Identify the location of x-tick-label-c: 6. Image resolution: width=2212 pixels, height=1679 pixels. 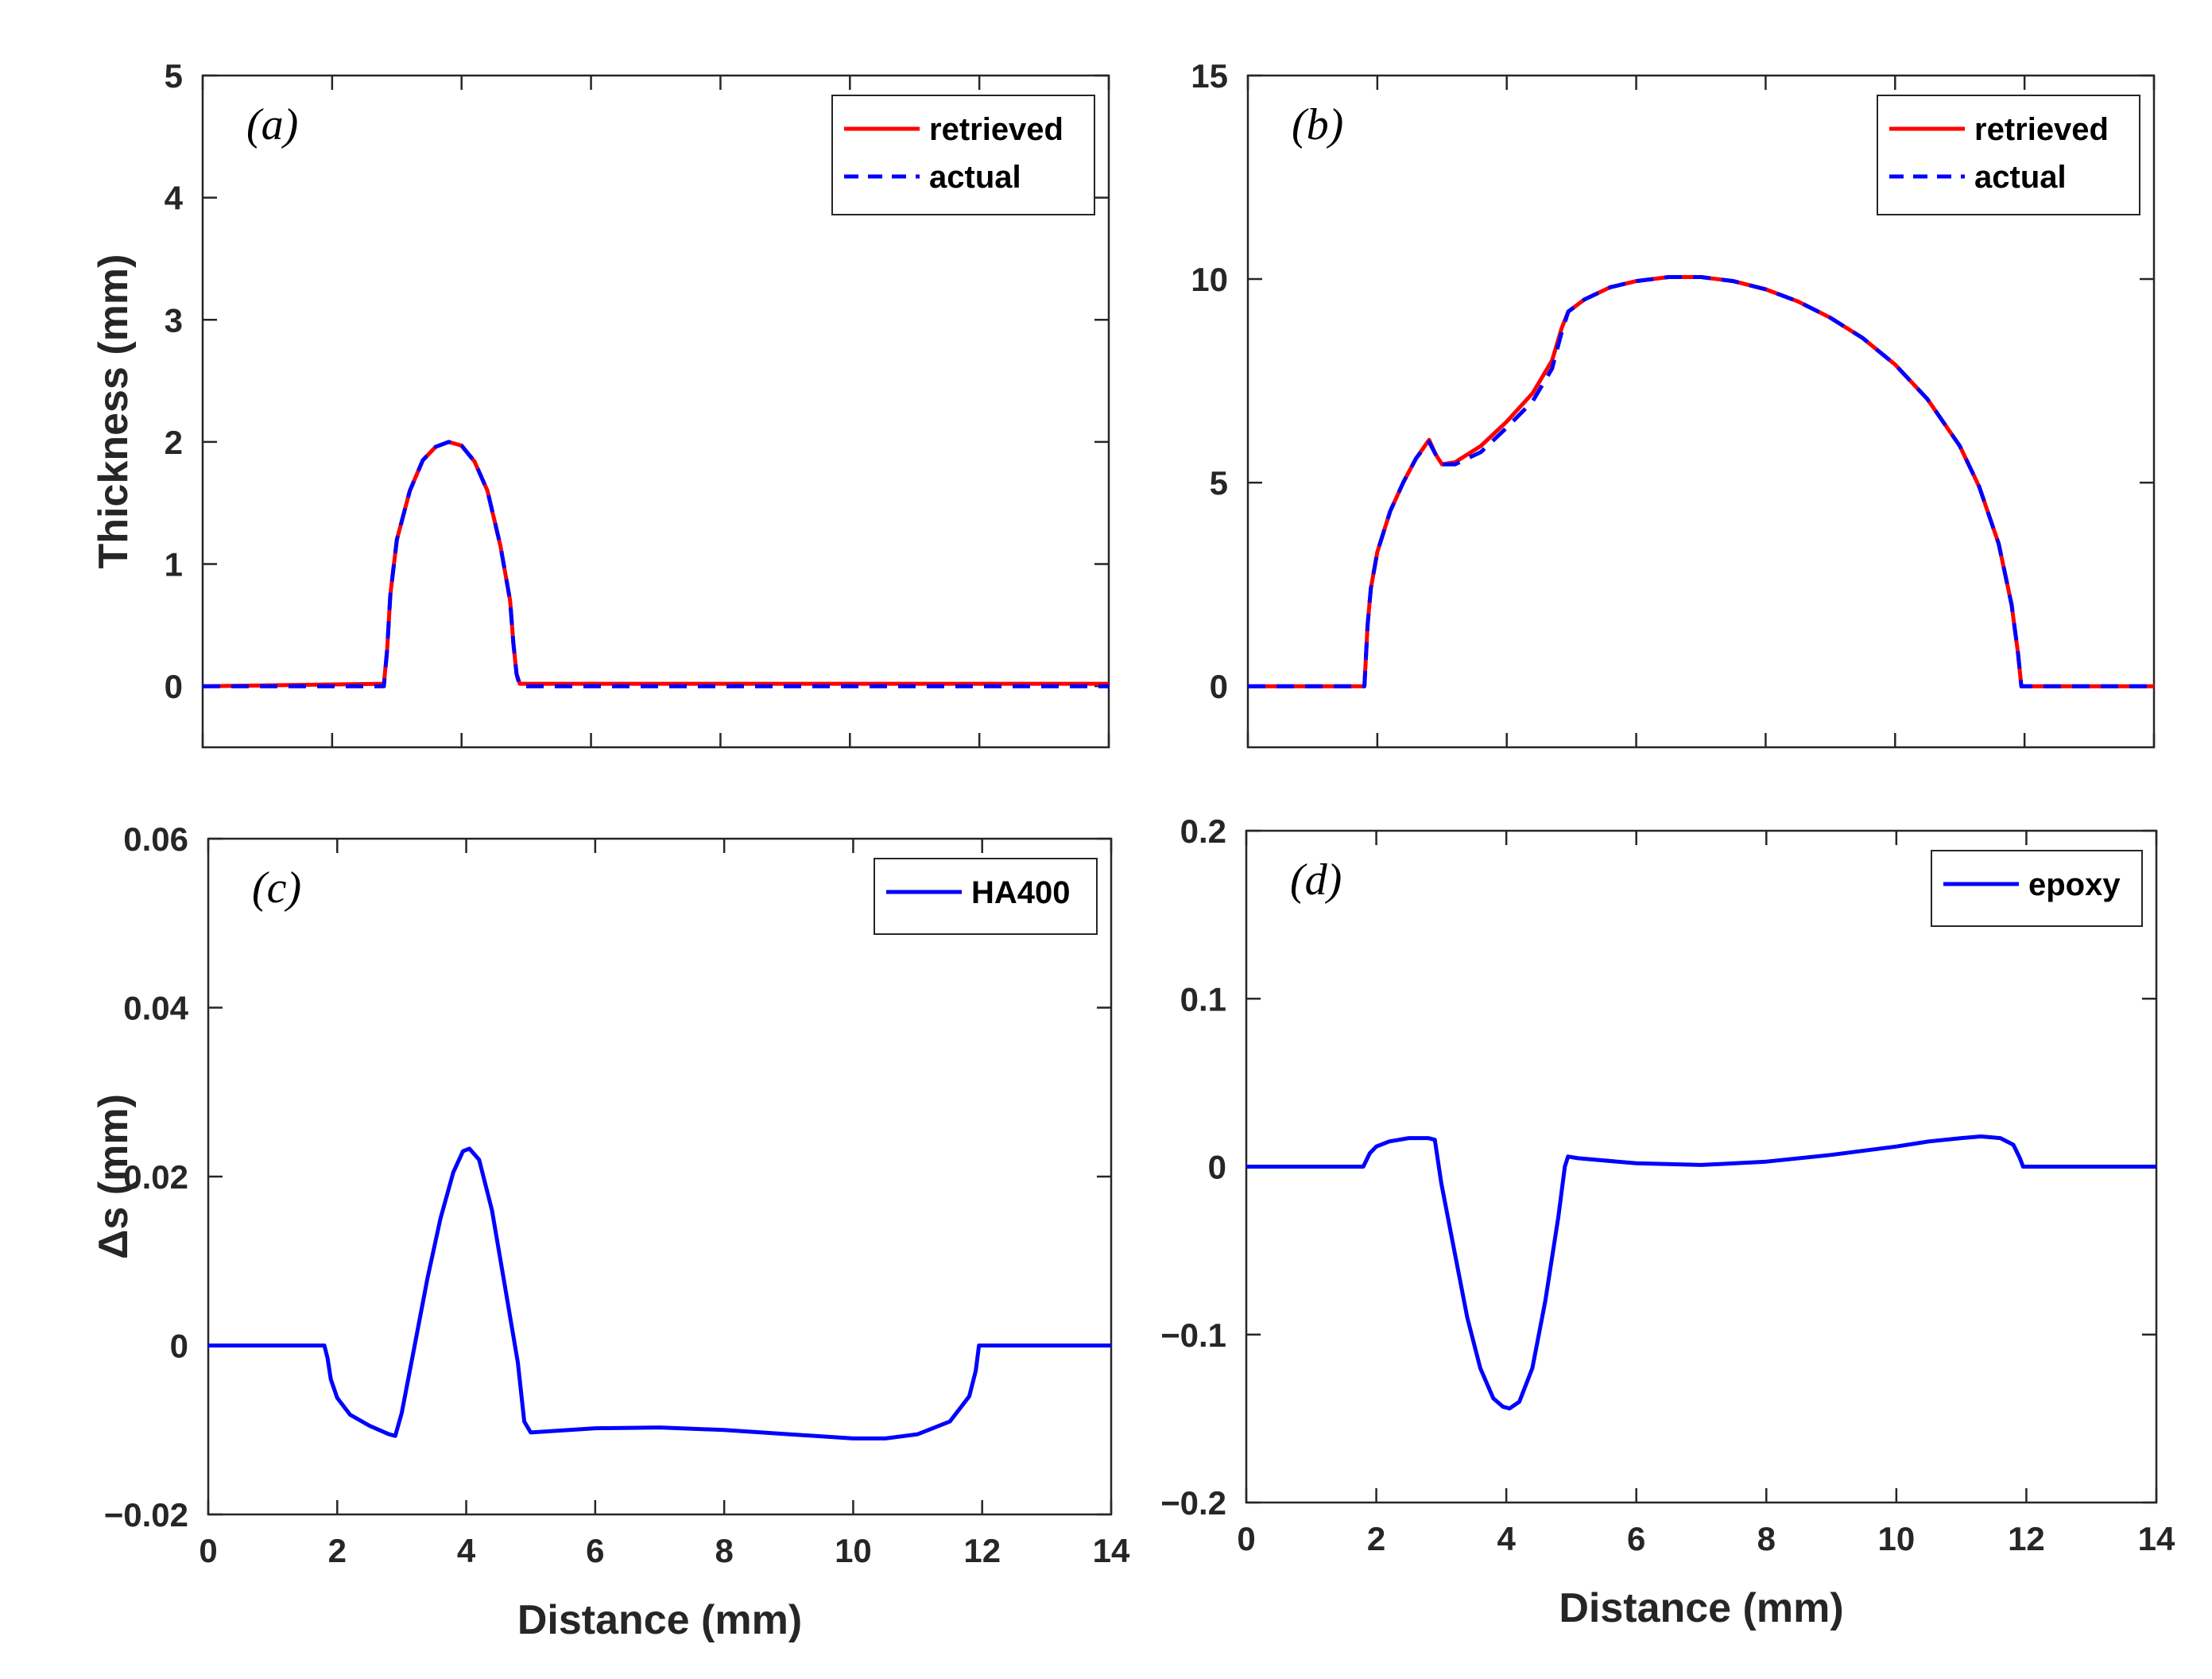
(595, 1550).